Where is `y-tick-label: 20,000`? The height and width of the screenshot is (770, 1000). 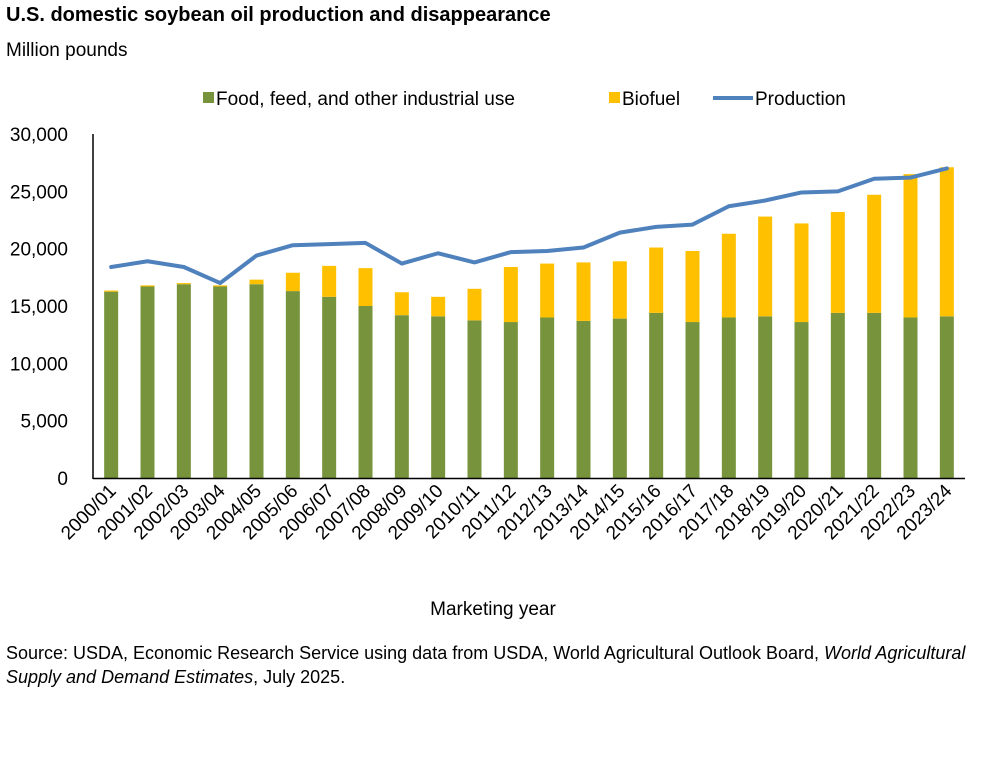 y-tick-label: 20,000 is located at coordinates (39, 250).